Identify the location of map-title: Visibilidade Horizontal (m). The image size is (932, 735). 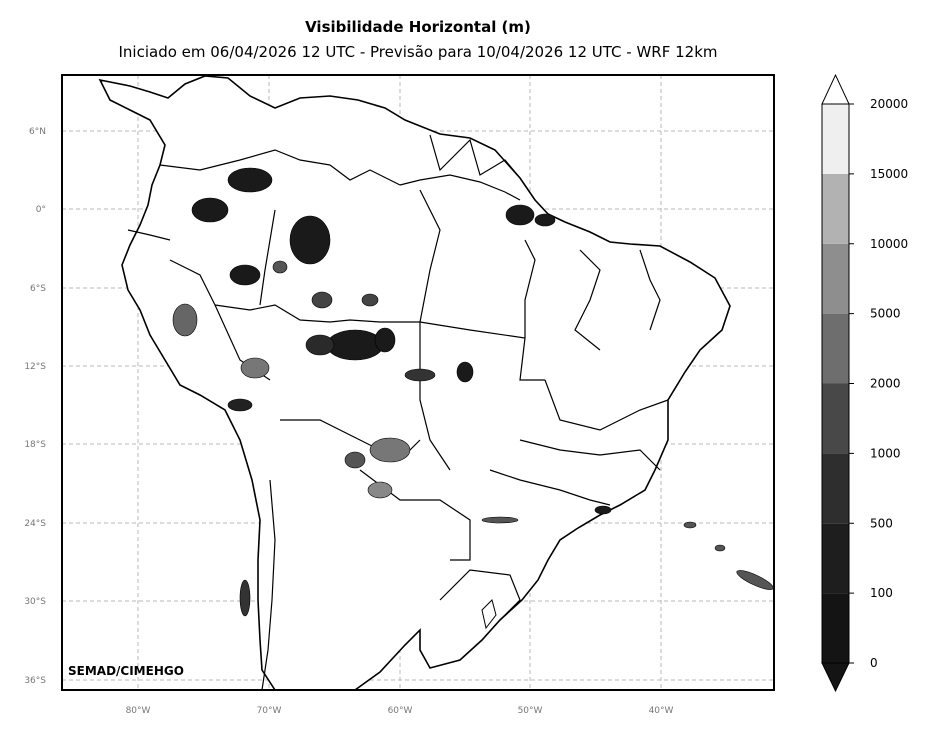
(418, 27).